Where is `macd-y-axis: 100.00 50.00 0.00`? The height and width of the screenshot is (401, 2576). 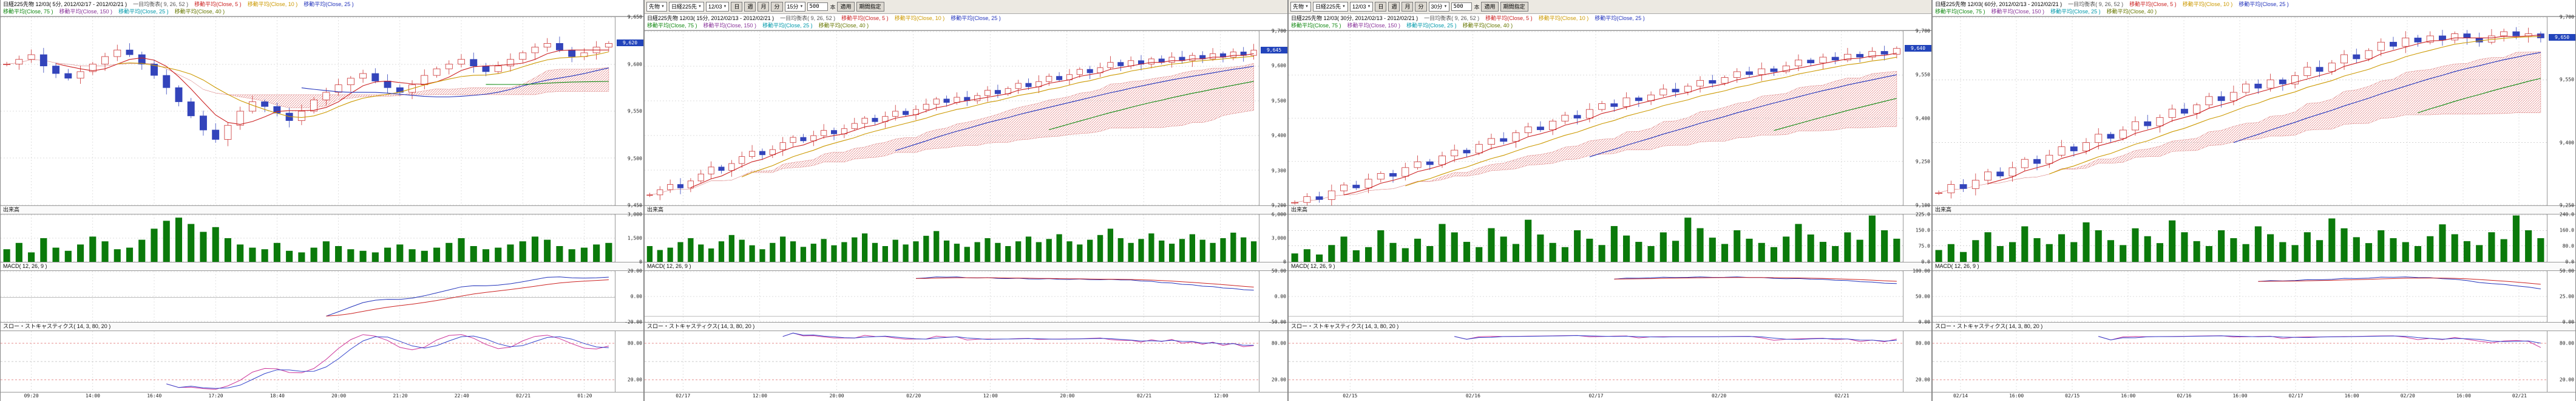
macd-y-axis: 100.00 50.00 0.00 is located at coordinates (1917, 297).